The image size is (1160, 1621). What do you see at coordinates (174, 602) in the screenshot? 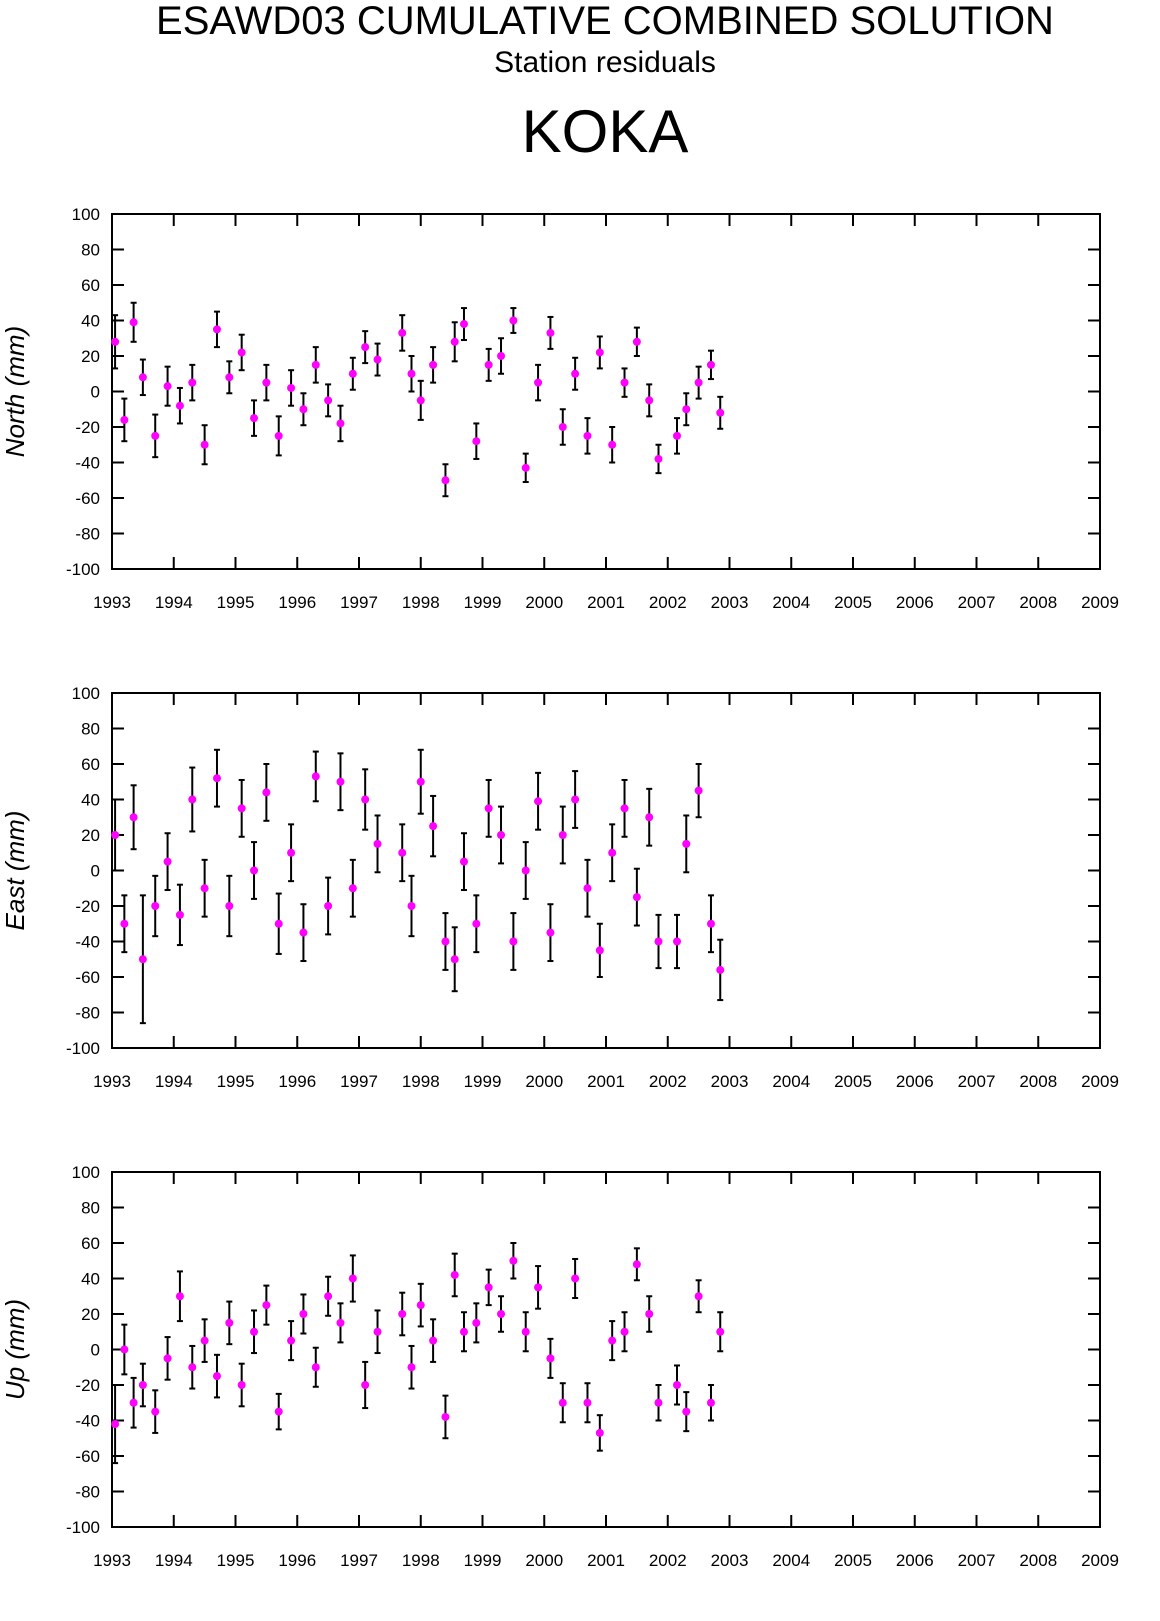
I see `x-tick-label: 1994` at bounding box center [174, 602].